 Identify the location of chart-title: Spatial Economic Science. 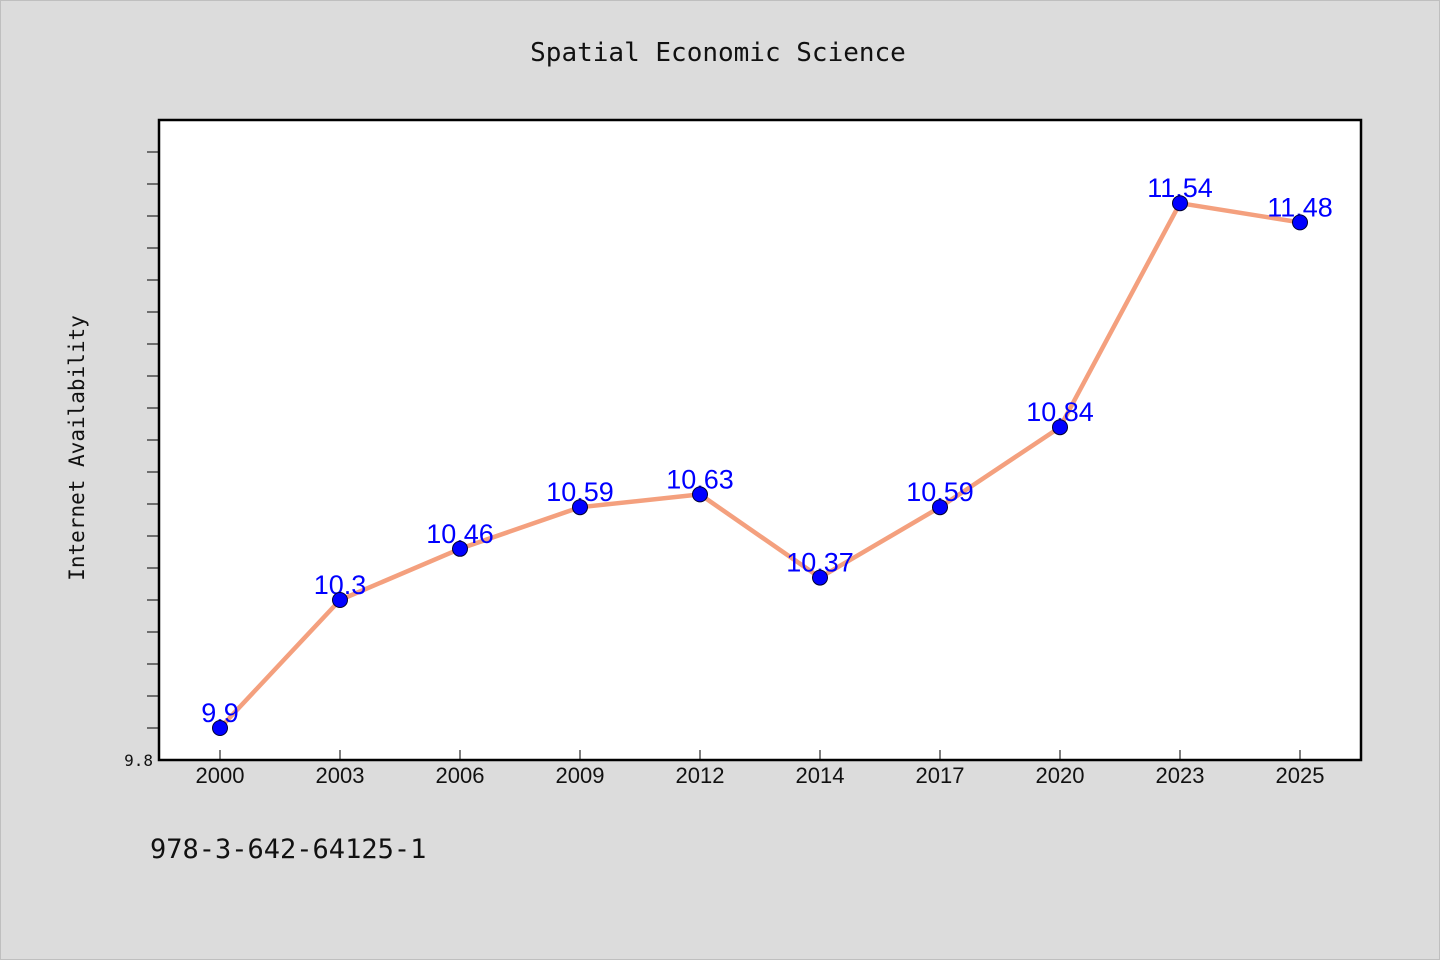
(718, 53).